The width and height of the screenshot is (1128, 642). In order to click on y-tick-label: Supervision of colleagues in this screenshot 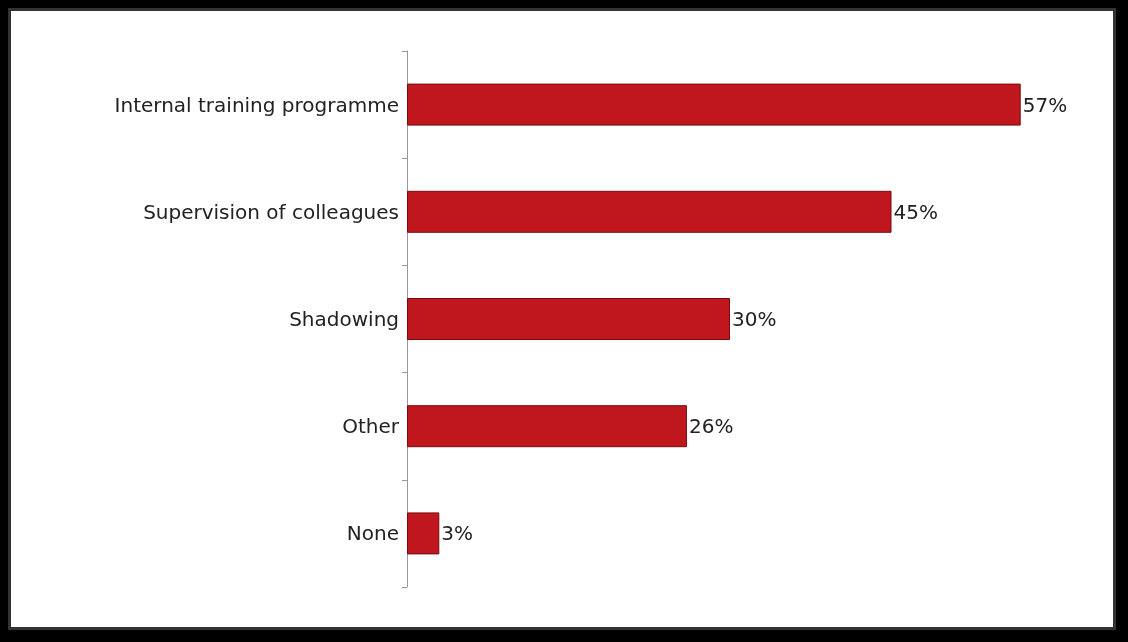, I will do `click(271, 211)`.